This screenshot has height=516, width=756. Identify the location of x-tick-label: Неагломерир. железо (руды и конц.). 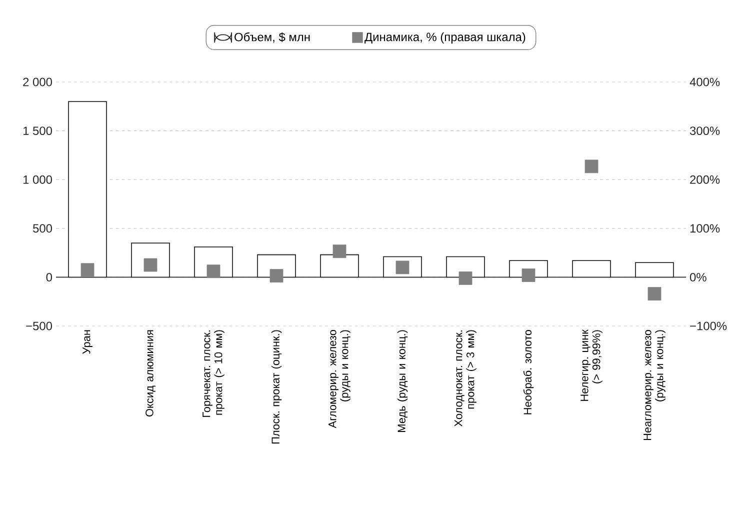
(655, 385).